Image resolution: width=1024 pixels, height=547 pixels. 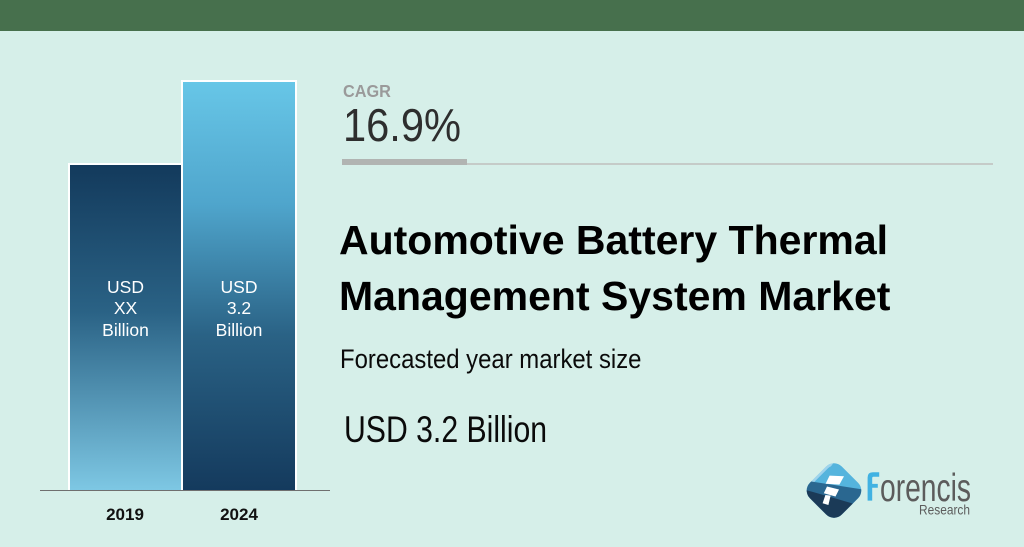 I want to click on svg-text: orencis, so click(x=925, y=488).